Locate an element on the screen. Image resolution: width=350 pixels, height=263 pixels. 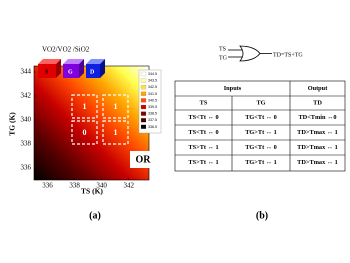
gate-label: OR is located at coordinates (144, 159).